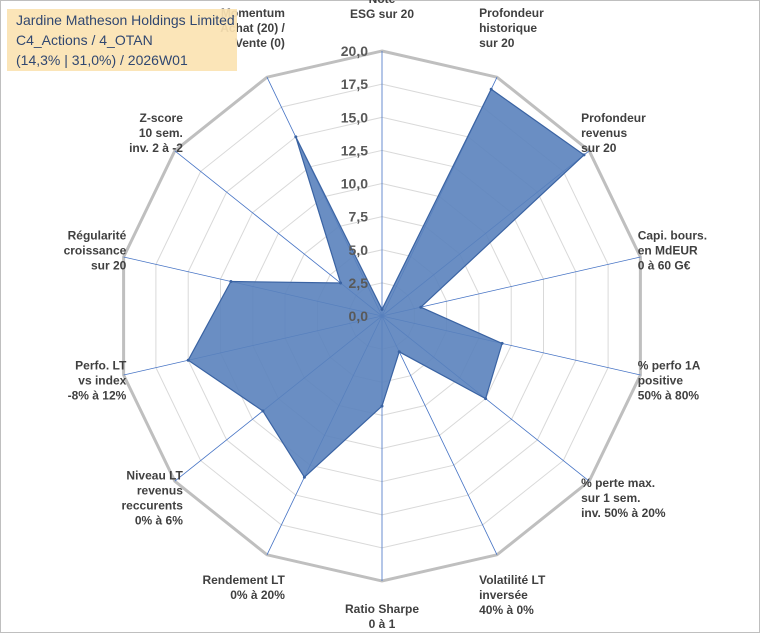 The image size is (760, 633). What do you see at coordinates (354, 117) in the screenshot?
I see `tick-label: 15,0` at bounding box center [354, 117].